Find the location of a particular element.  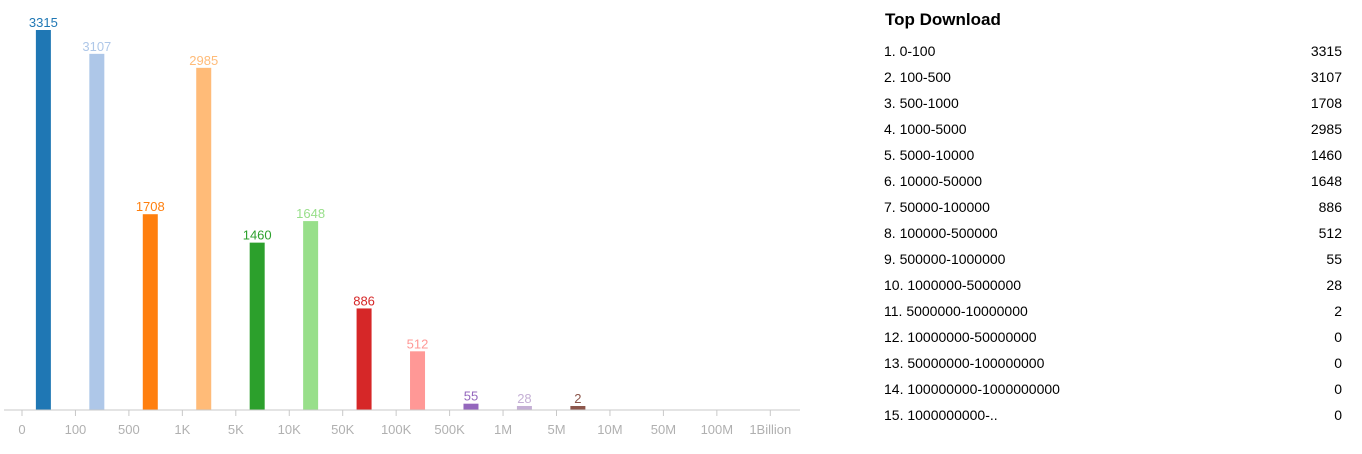

x-tick-label: 5K is located at coordinates (236, 429).